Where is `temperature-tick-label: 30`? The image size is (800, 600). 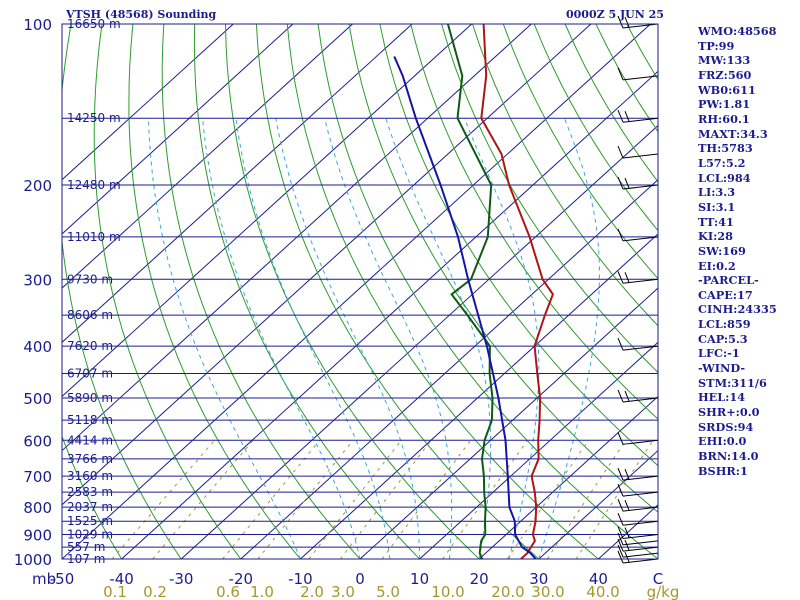
temperature-tick-label: 30 is located at coordinates (538, 579).